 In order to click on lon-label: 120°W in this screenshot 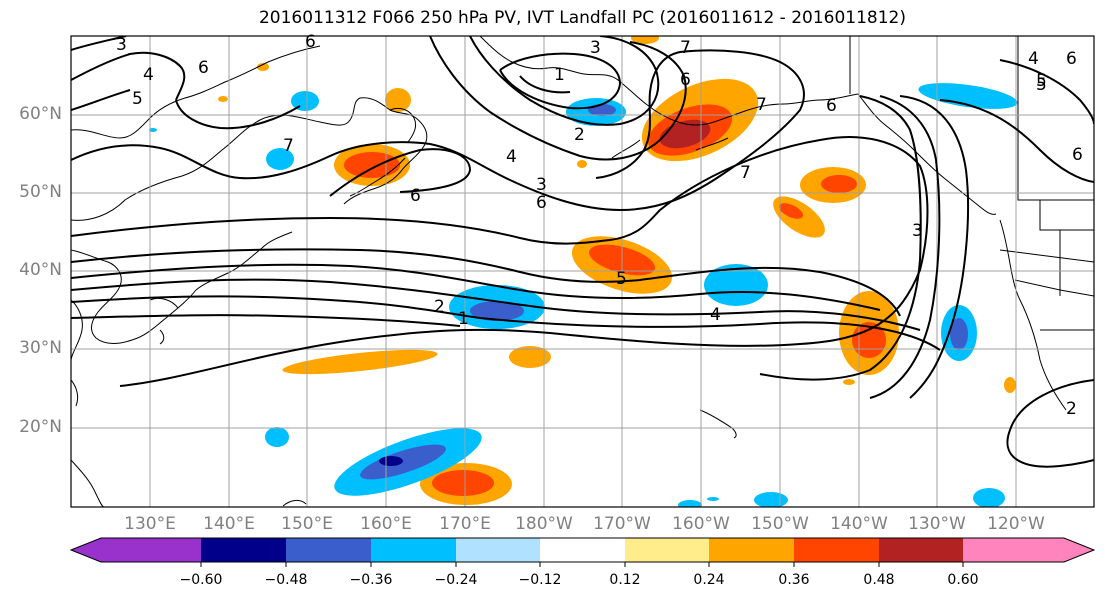, I will do `click(1016, 524)`.